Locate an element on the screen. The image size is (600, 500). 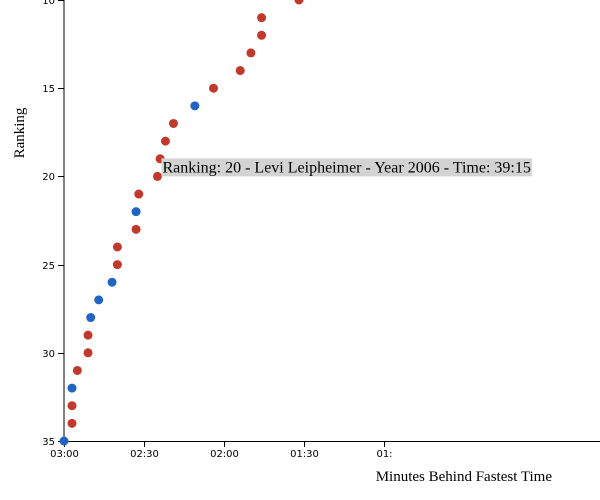
y-axis-title: Ranking is located at coordinates (20, 132).